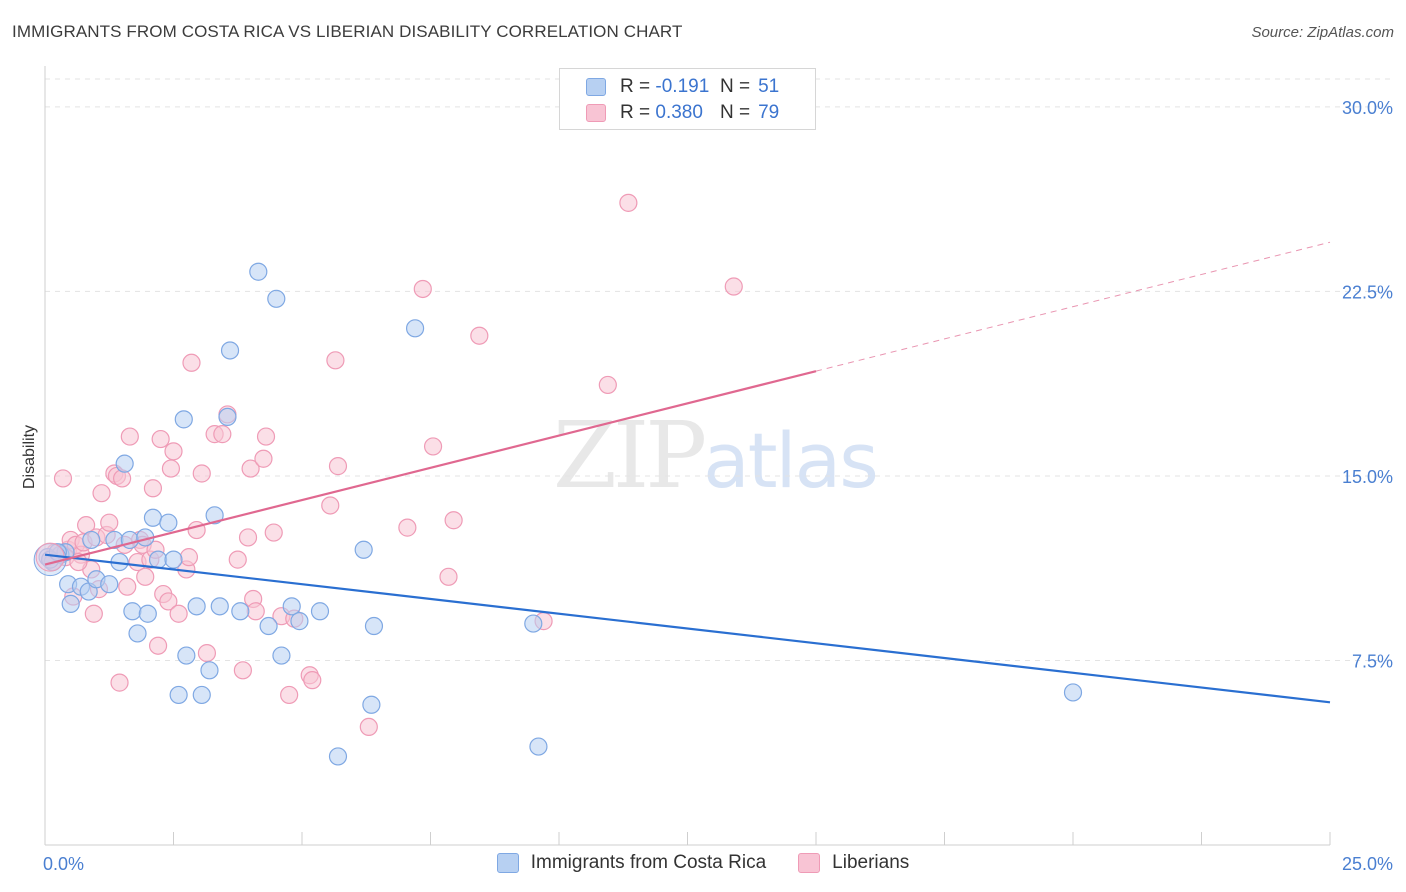 The image size is (1406, 892). I want to click on x-tick-labels: 0.0% 25.0%, so click(718, 864).